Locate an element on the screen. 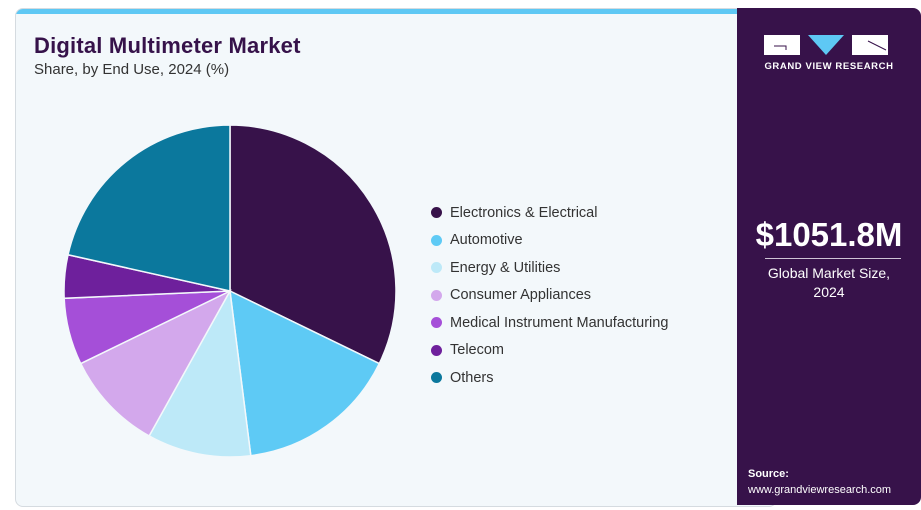 Image resolution: width=921 pixels, height=510 pixels. pie-slice-automotive is located at coordinates (305, 373).